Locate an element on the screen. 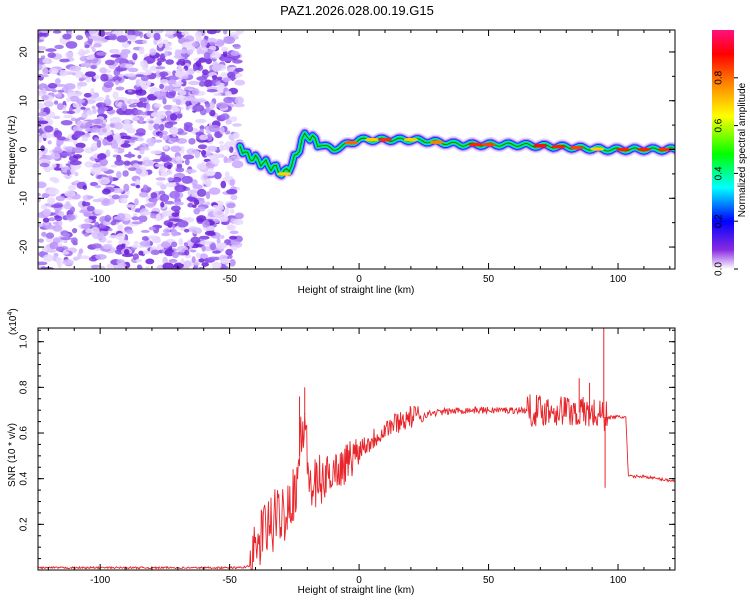 Image resolution: width=750 pixels, height=600 pixels. y-tick-label: 0.4 is located at coordinates (24, 478).